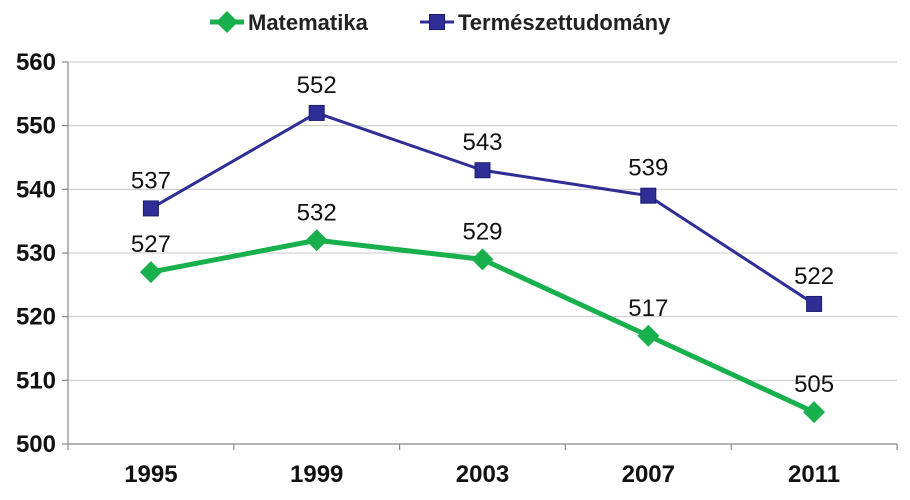  I want to click on y-tick-label: 520, so click(36, 317).